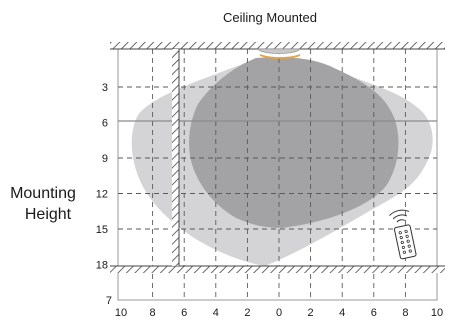 The width and height of the screenshot is (451, 324). What do you see at coordinates (105, 159) in the screenshot?
I see `y-tick-label: 9` at bounding box center [105, 159].